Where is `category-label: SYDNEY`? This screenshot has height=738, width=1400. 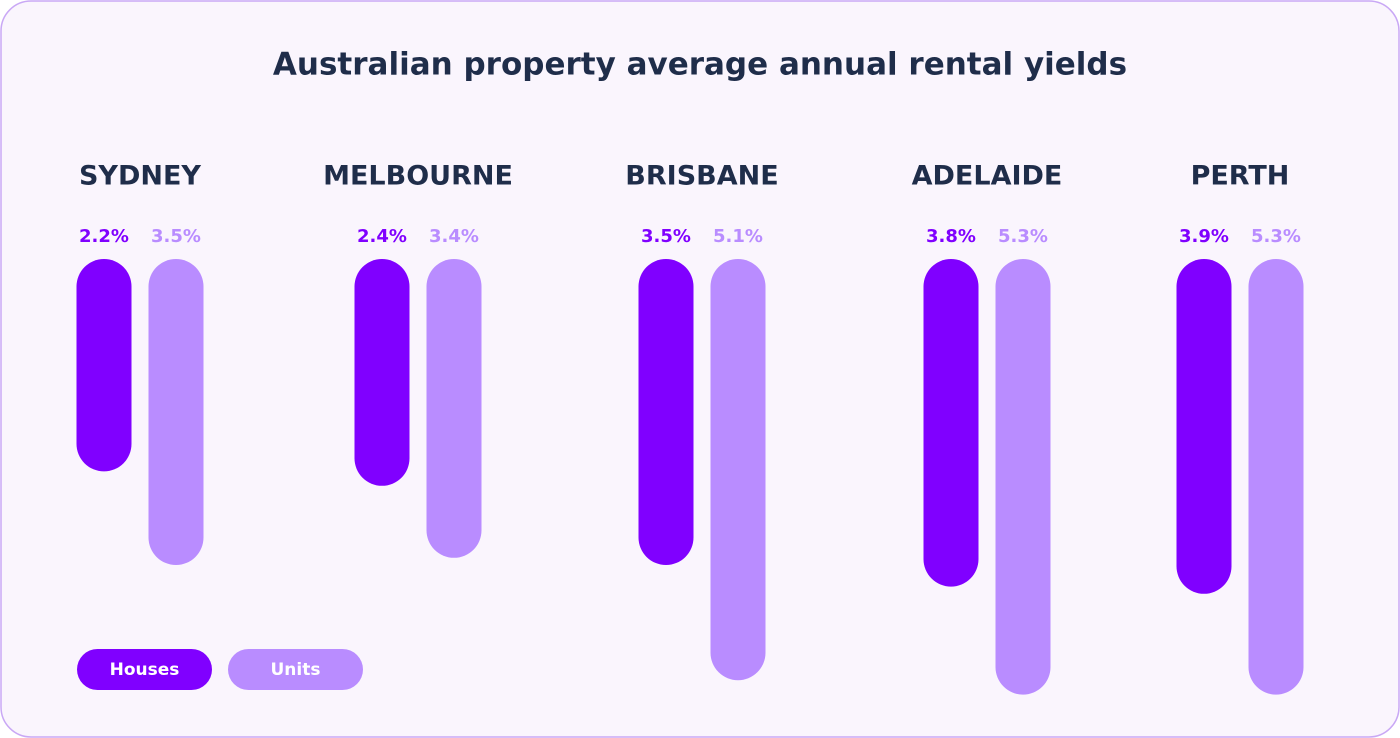
category-label: SYDNEY is located at coordinates (140, 176).